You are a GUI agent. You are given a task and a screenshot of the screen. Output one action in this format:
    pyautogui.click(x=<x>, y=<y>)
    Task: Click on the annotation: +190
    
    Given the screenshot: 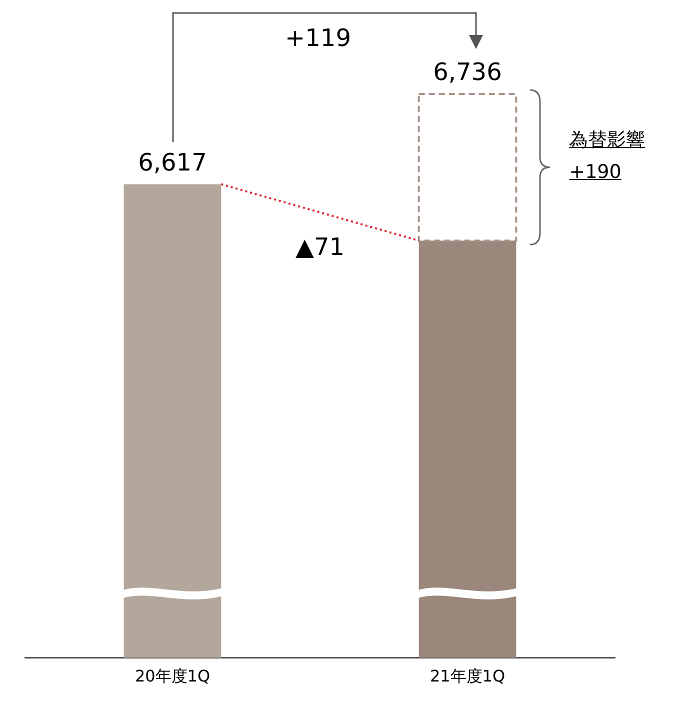 What is the action you would take?
    pyautogui.click(x=595, y=173)
    